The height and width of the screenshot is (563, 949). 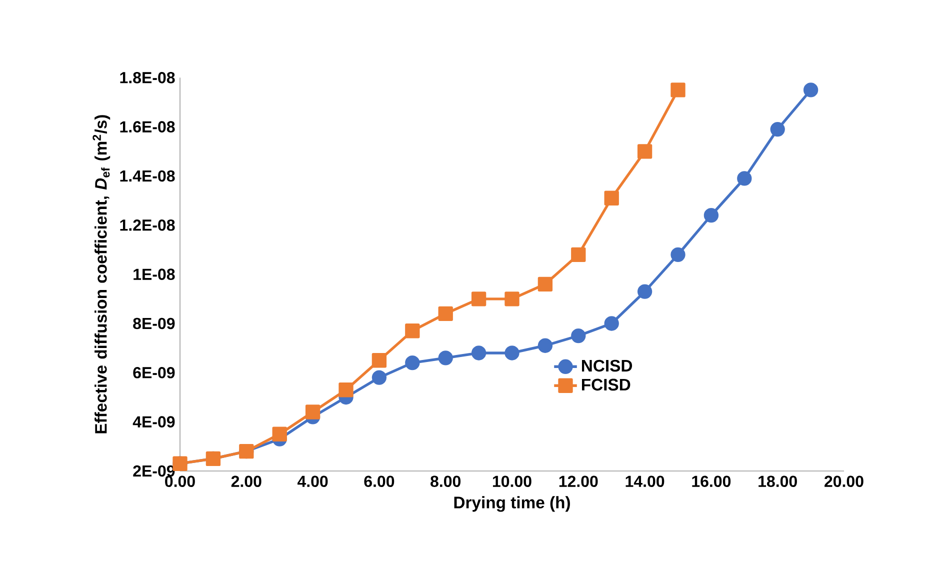 I want to click on y-tick-label: 1E-08, so click(x=154, y=274).